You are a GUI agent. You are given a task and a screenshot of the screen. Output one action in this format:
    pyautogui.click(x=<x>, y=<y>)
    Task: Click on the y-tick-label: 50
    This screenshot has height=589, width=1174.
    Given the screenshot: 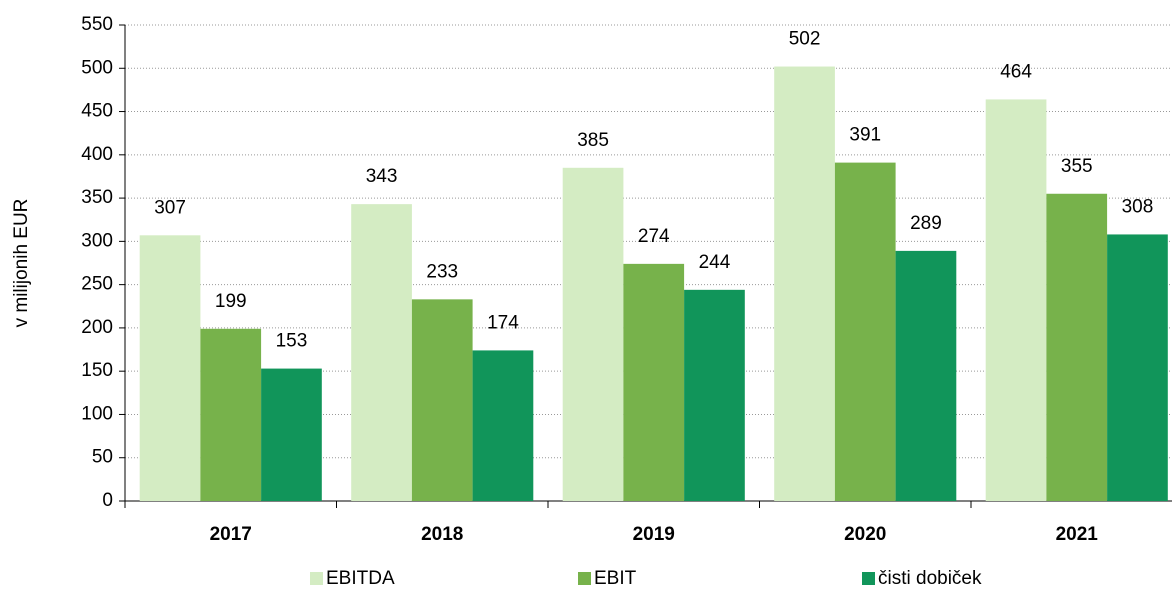 What is the action you would take?
    pyautogui.click(x=102, y=457)
    